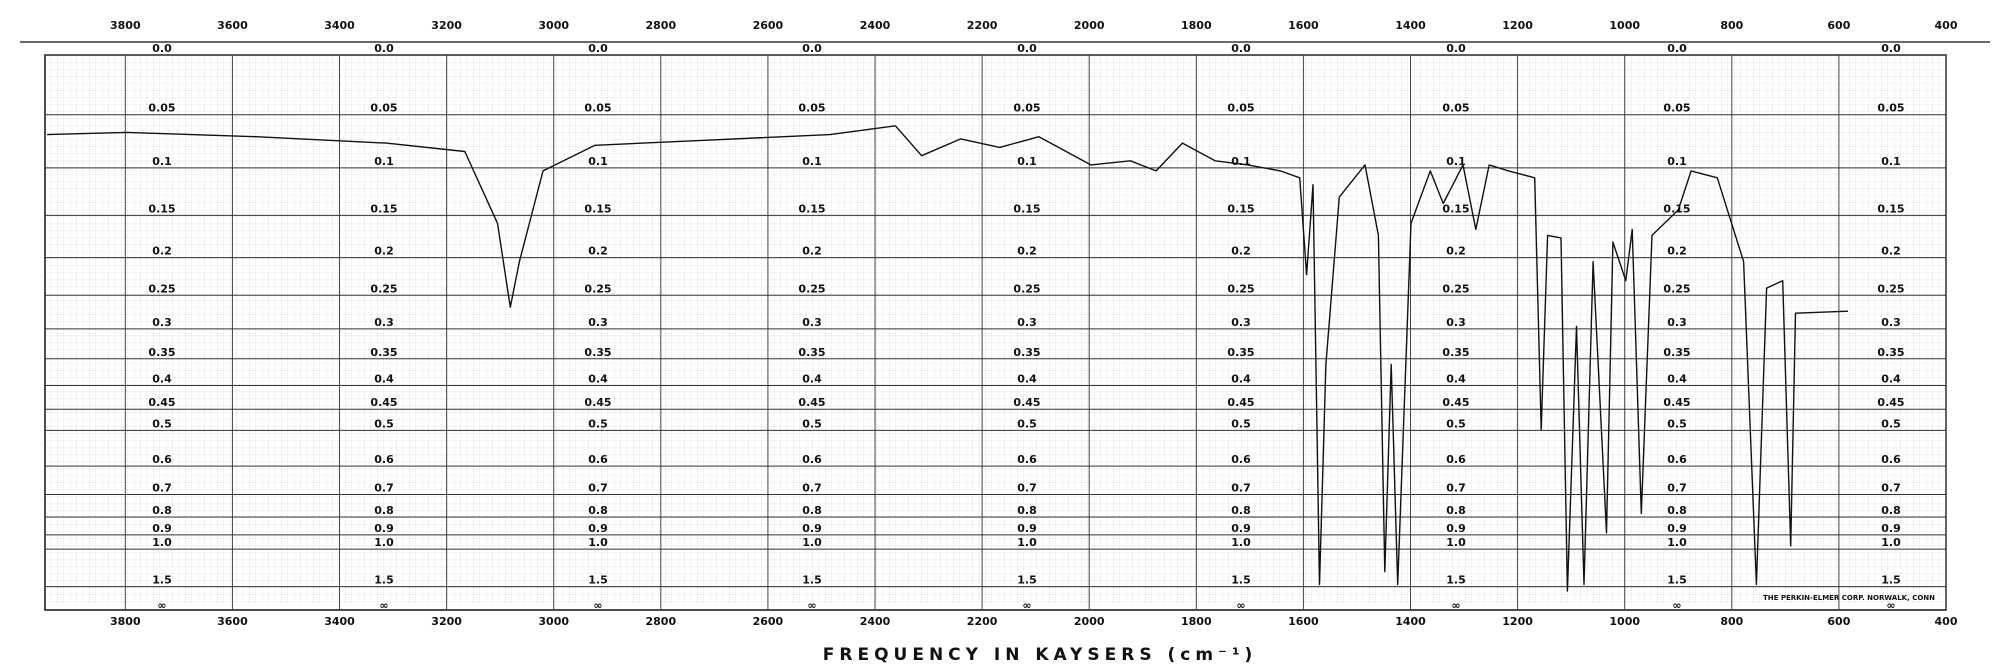 The image size is (2016, 672). Describe the element at coordinates (1624, 621) in the screenshot. I see `x-tick-label-bottom: 1000` at that location.